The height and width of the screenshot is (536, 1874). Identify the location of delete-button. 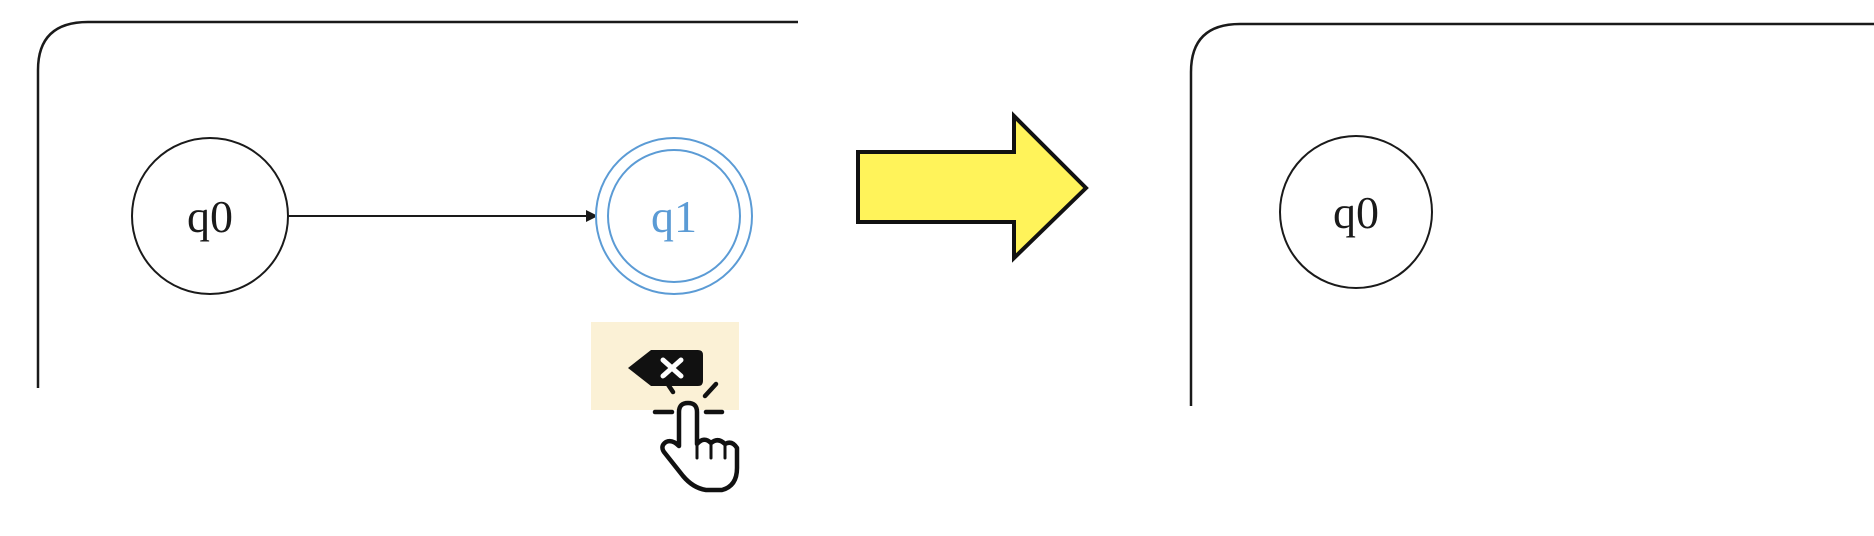
(665, 366).